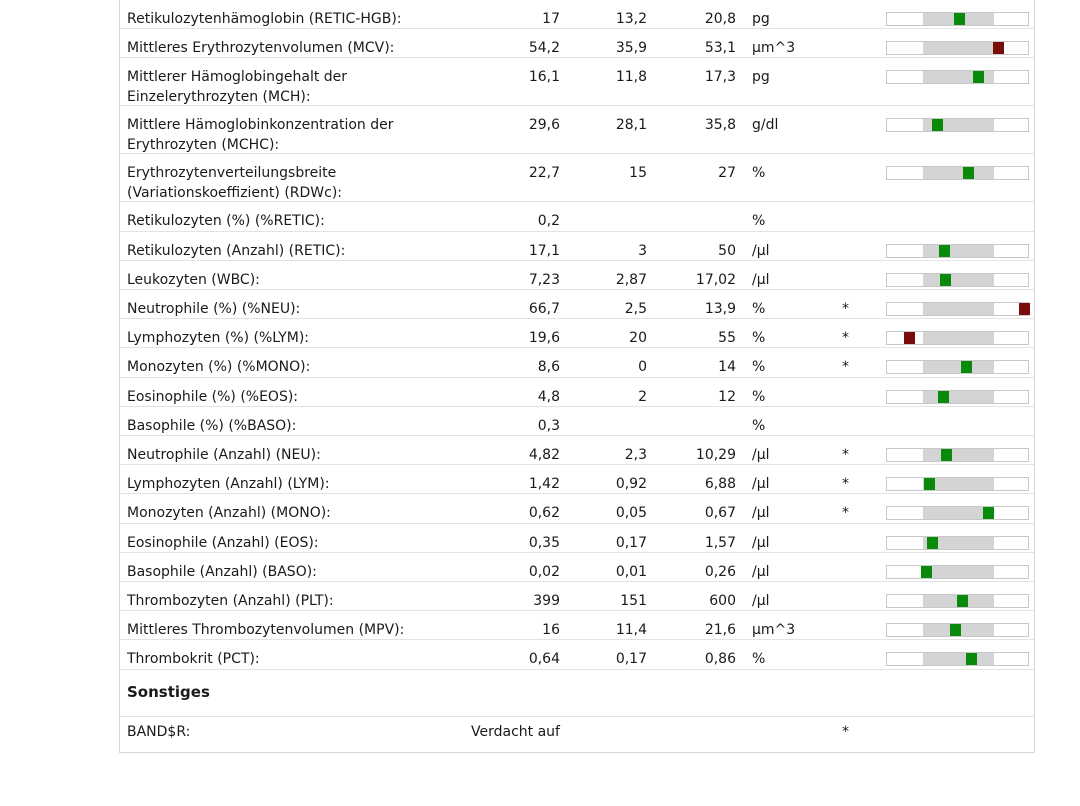 This screenshot has width=1080, height=806. Describe the element at coordinates (638, 173) in the screenshot. I see `reference-low: 15` at that location.